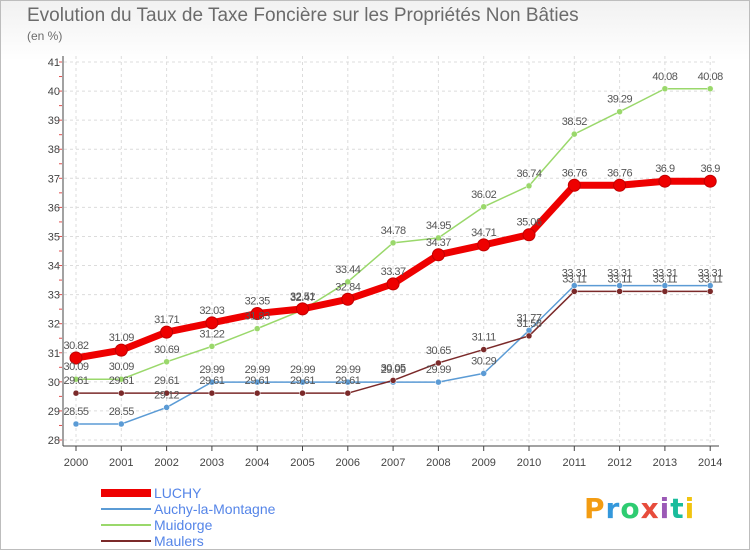  What do you see at coordinates (211, 311) in the screenshot?
I see `data-label: 32.03` at bounding box center [211, 311].